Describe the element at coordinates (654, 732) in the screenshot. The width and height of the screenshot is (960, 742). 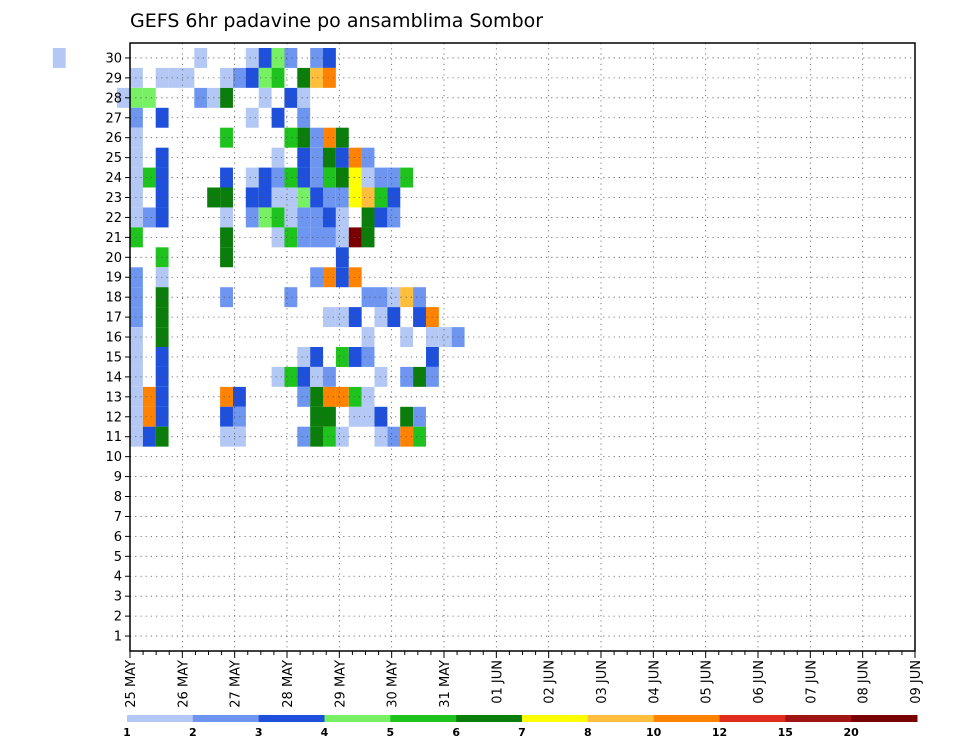
I see `colorbar-label: 10` at that location.